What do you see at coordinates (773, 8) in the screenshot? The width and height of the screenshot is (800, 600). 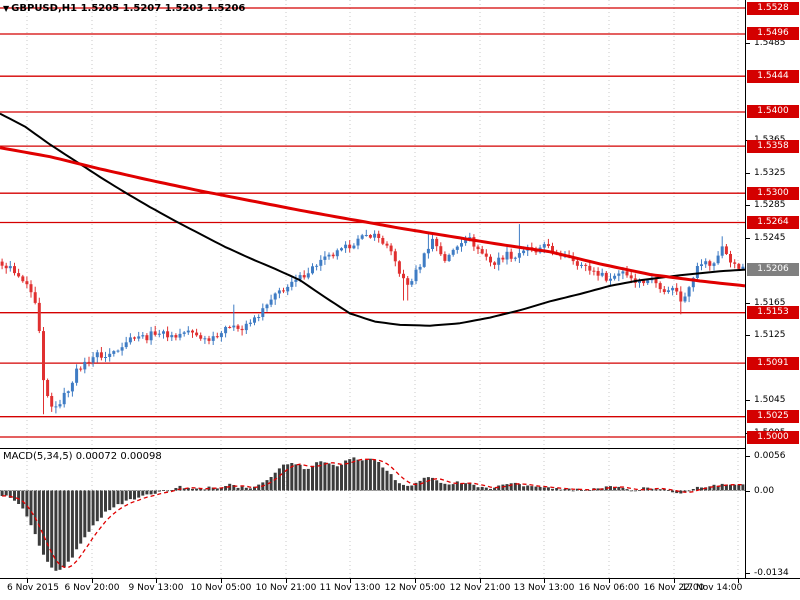 I see `sr-price-badge: 1.5528` at bounding box center [773, 8].